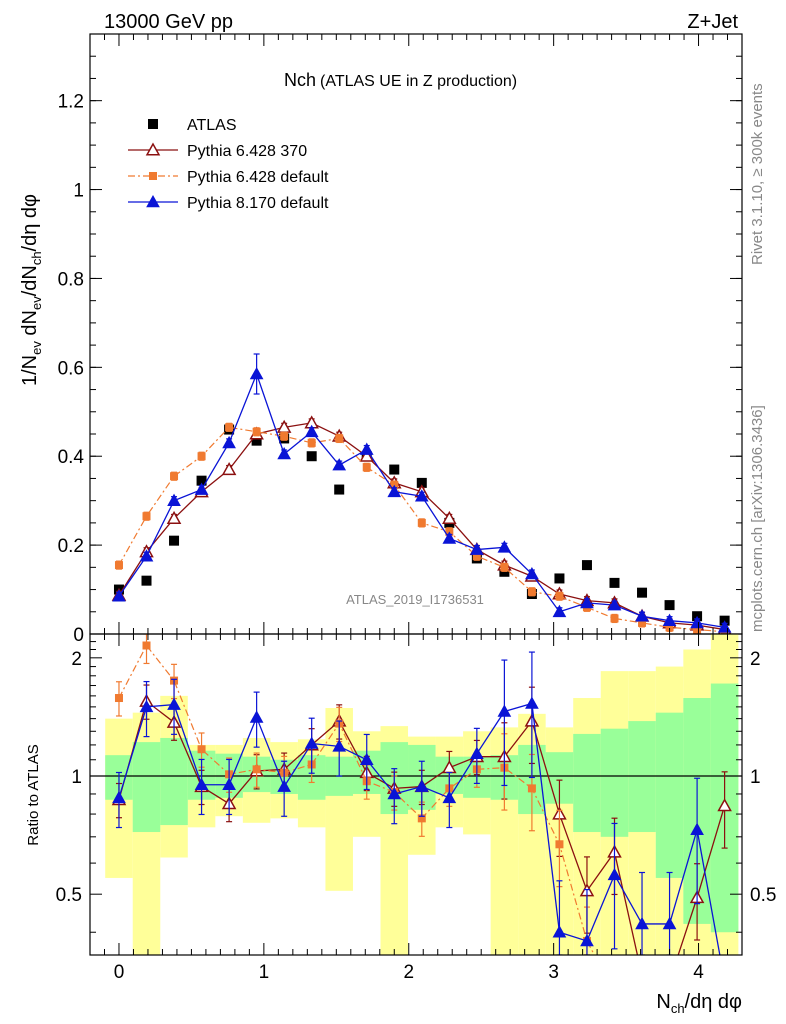 The width and height of the screenshot is (786, 1024). Describe the element at coordinates (418, 81) in the screenshot. I see `plot-subtitle: (ATLAS UE in Z production)` at that location.